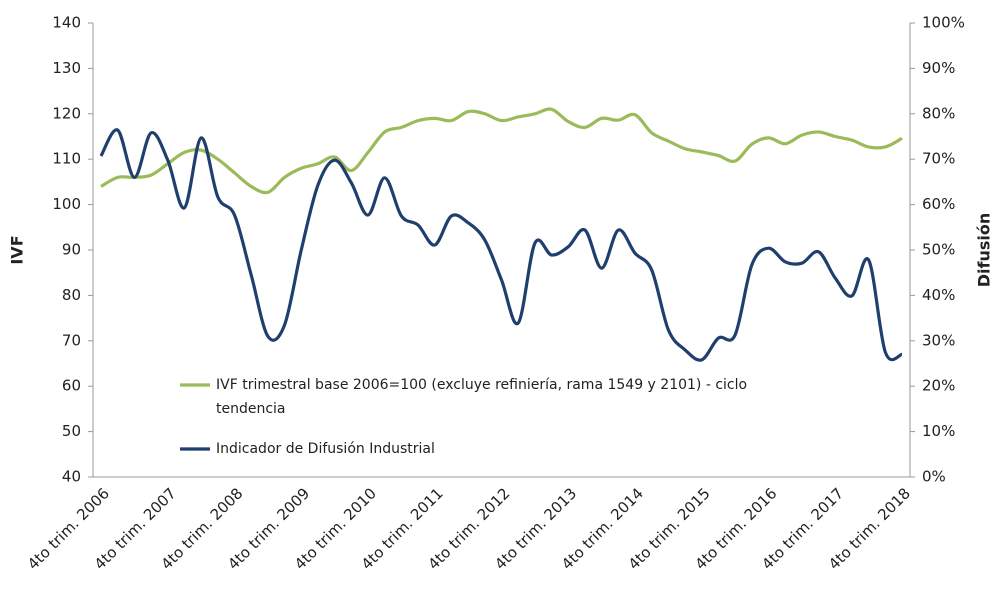 The height and width of the screenshot is (594, 997). I want to click on y-tick-label: 130, so click(66, 68).